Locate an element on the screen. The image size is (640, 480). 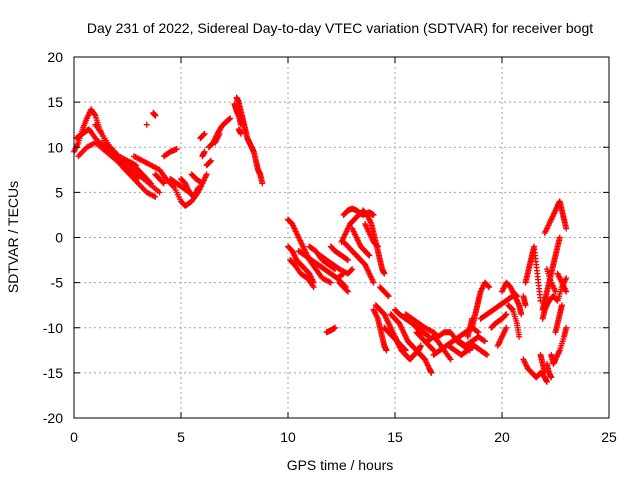
y-tick-label: -15 is located at coordinates (53, 373).